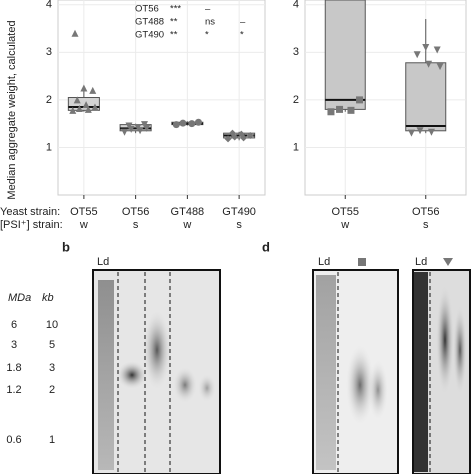 The width and height of the screenshot is (474, 474). What do you see at coordinates (52, 440) in the screenshot?
I see `marker-kb: 1` at bounding box center [52, 440].